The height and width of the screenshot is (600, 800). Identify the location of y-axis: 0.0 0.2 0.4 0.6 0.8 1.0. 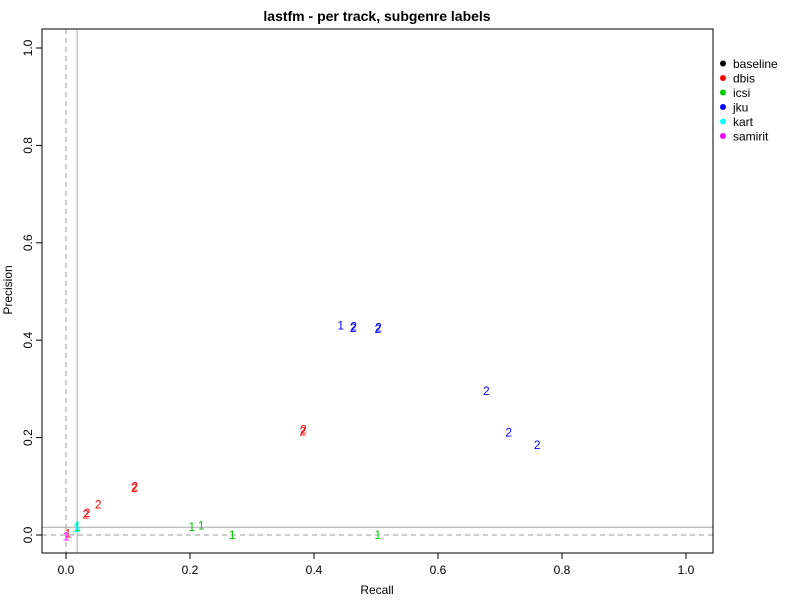
(32, 291).